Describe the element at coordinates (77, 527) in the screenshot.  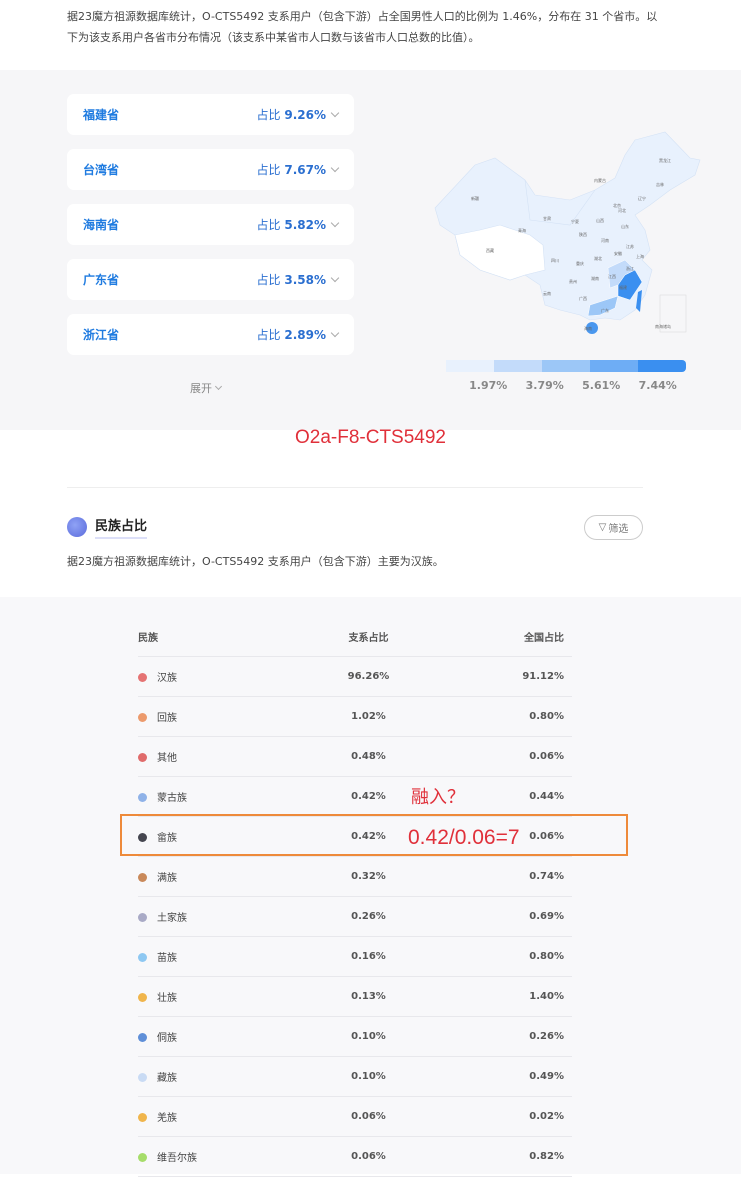
I see `ethnicity-section-icon` at that location.